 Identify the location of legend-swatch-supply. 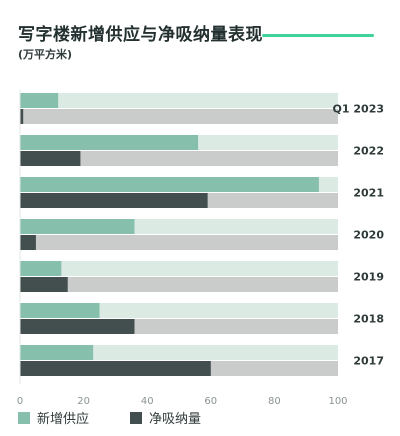
(24, 417).